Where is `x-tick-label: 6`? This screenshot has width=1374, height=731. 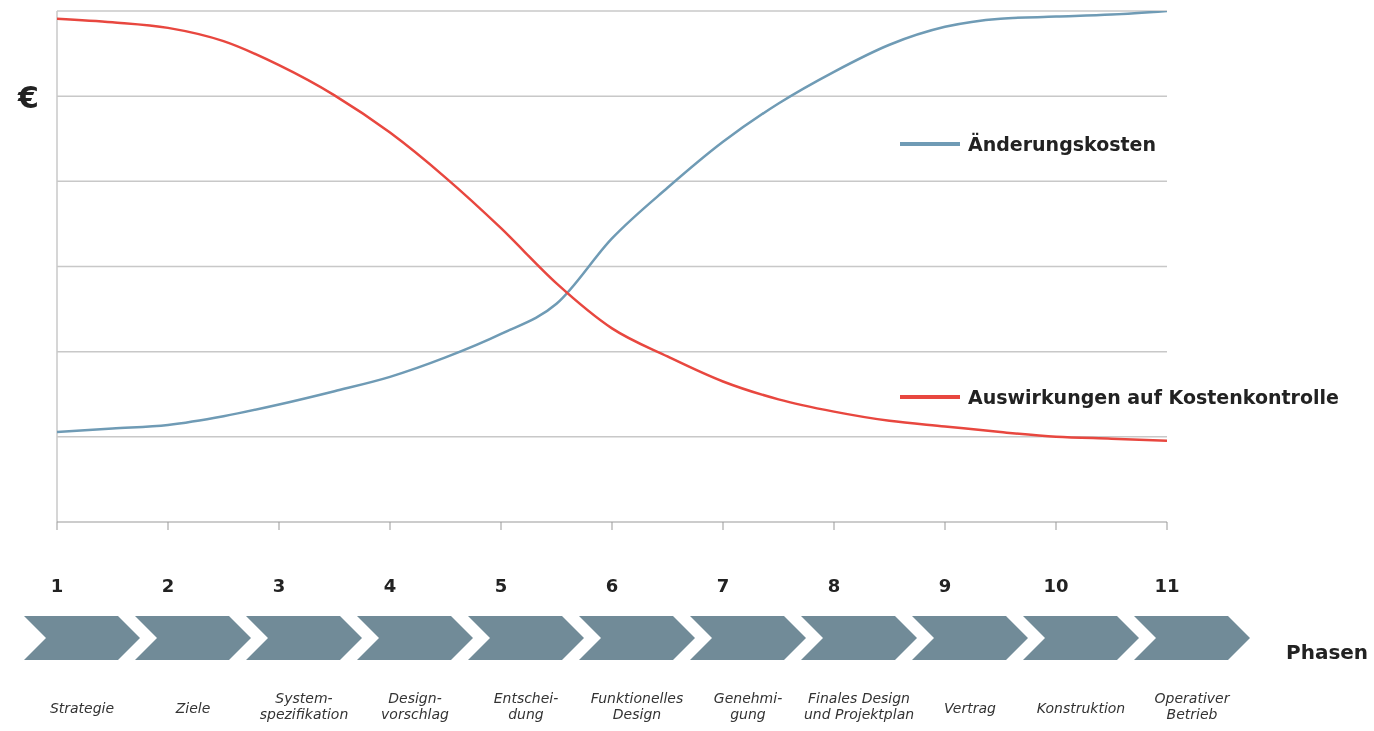 x-tick-label: 6 is located at coordinates (612, 585).